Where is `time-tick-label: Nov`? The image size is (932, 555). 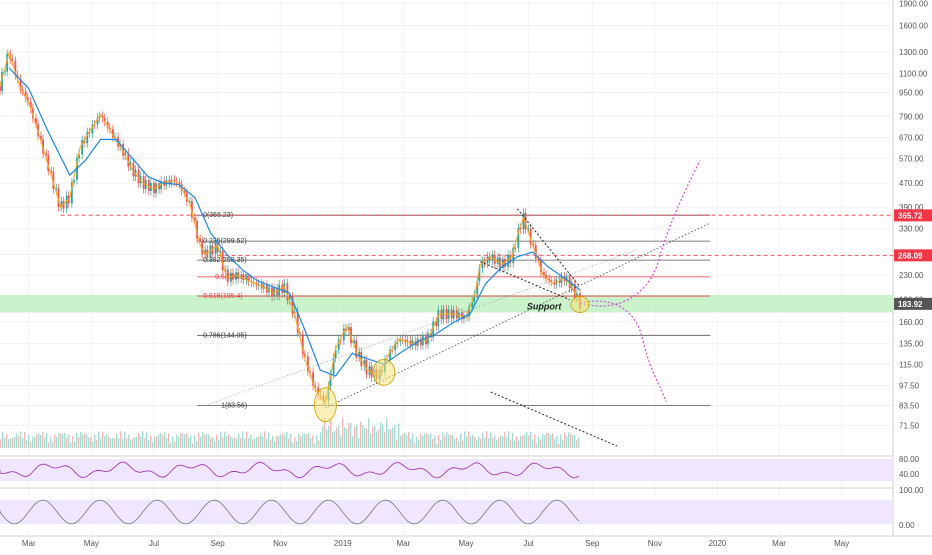
time-tick-label: Nov is located at coordinates (655, 543).